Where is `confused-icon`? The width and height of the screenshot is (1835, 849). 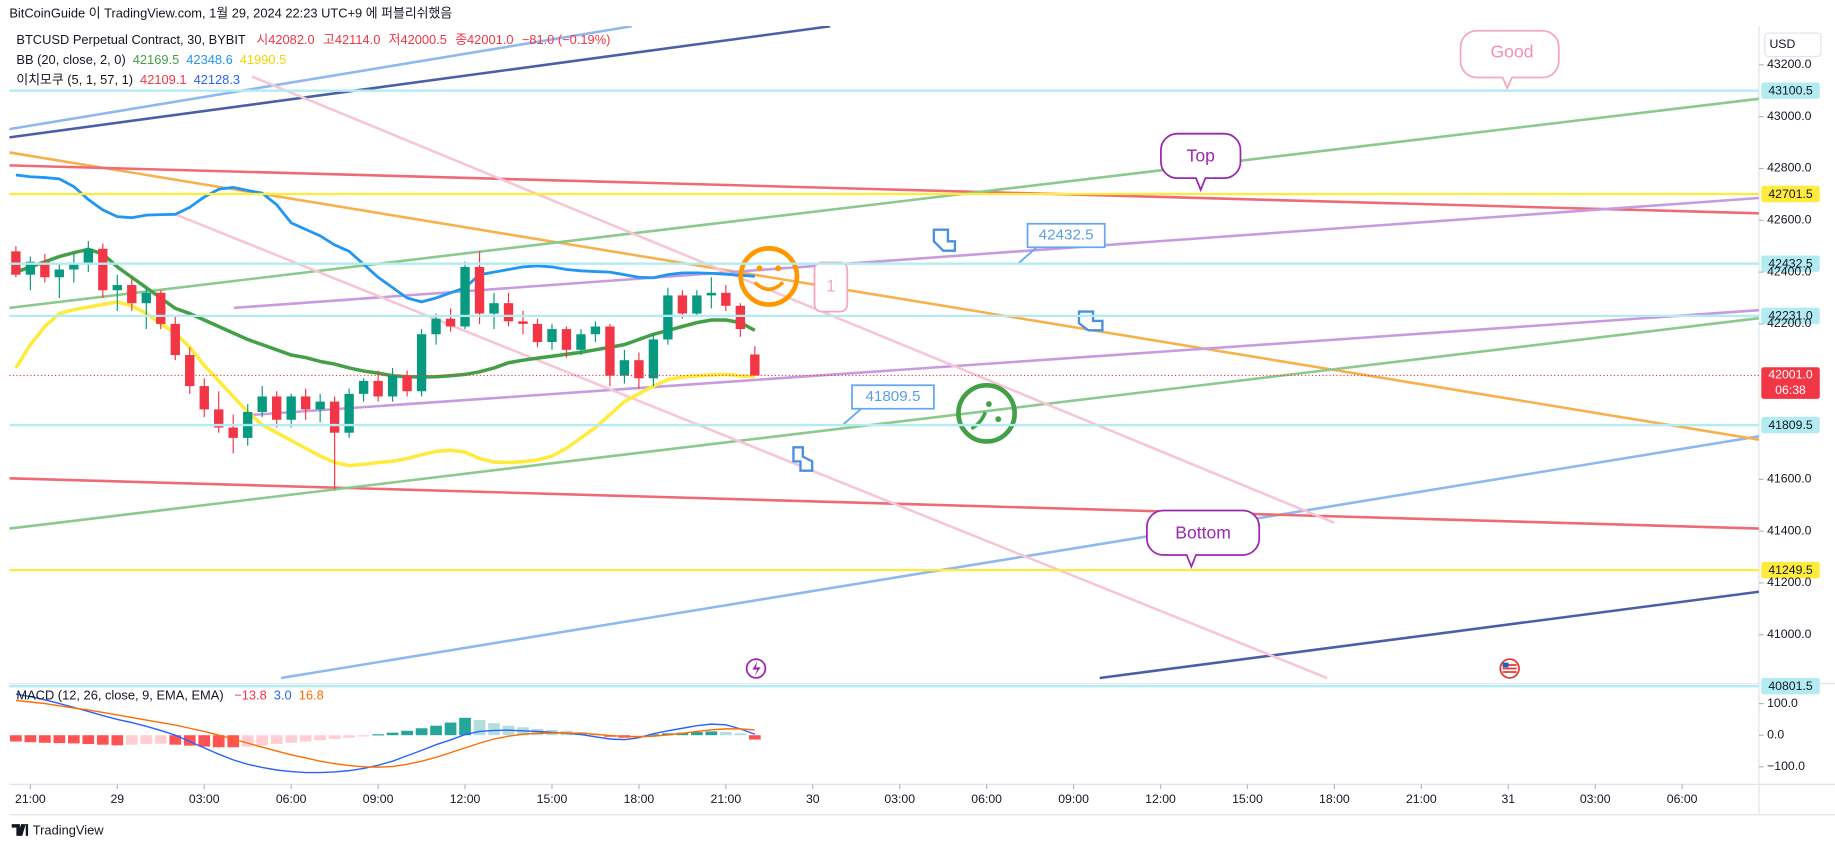 confused-icon is located at coordinates (986, 413).